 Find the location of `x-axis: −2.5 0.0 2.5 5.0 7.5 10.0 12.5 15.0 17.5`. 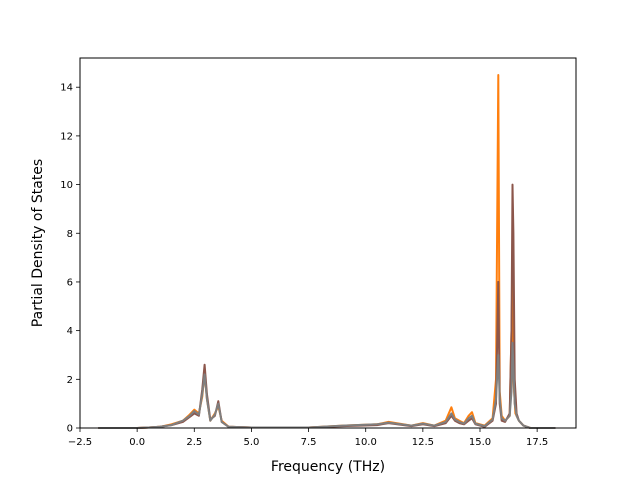

x-axis: −2.5 0.0 2.5 5.0 7.5 10.0 12.5 15.0 17.5 is located at coordinates (308, 438).